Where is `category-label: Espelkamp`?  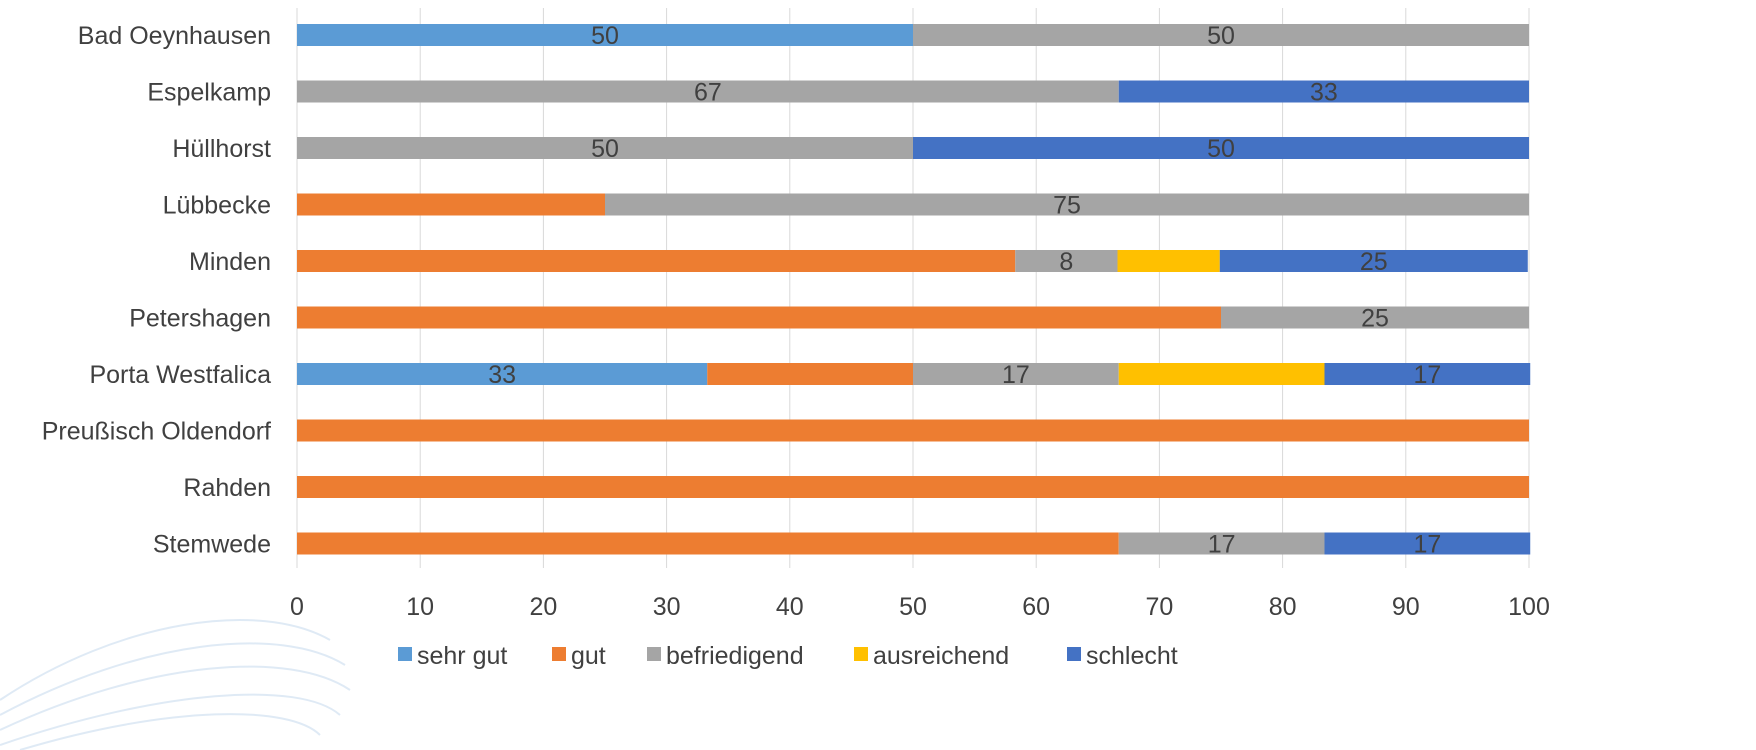
category-label: Espelkamp is located at coordinates (209, 93).